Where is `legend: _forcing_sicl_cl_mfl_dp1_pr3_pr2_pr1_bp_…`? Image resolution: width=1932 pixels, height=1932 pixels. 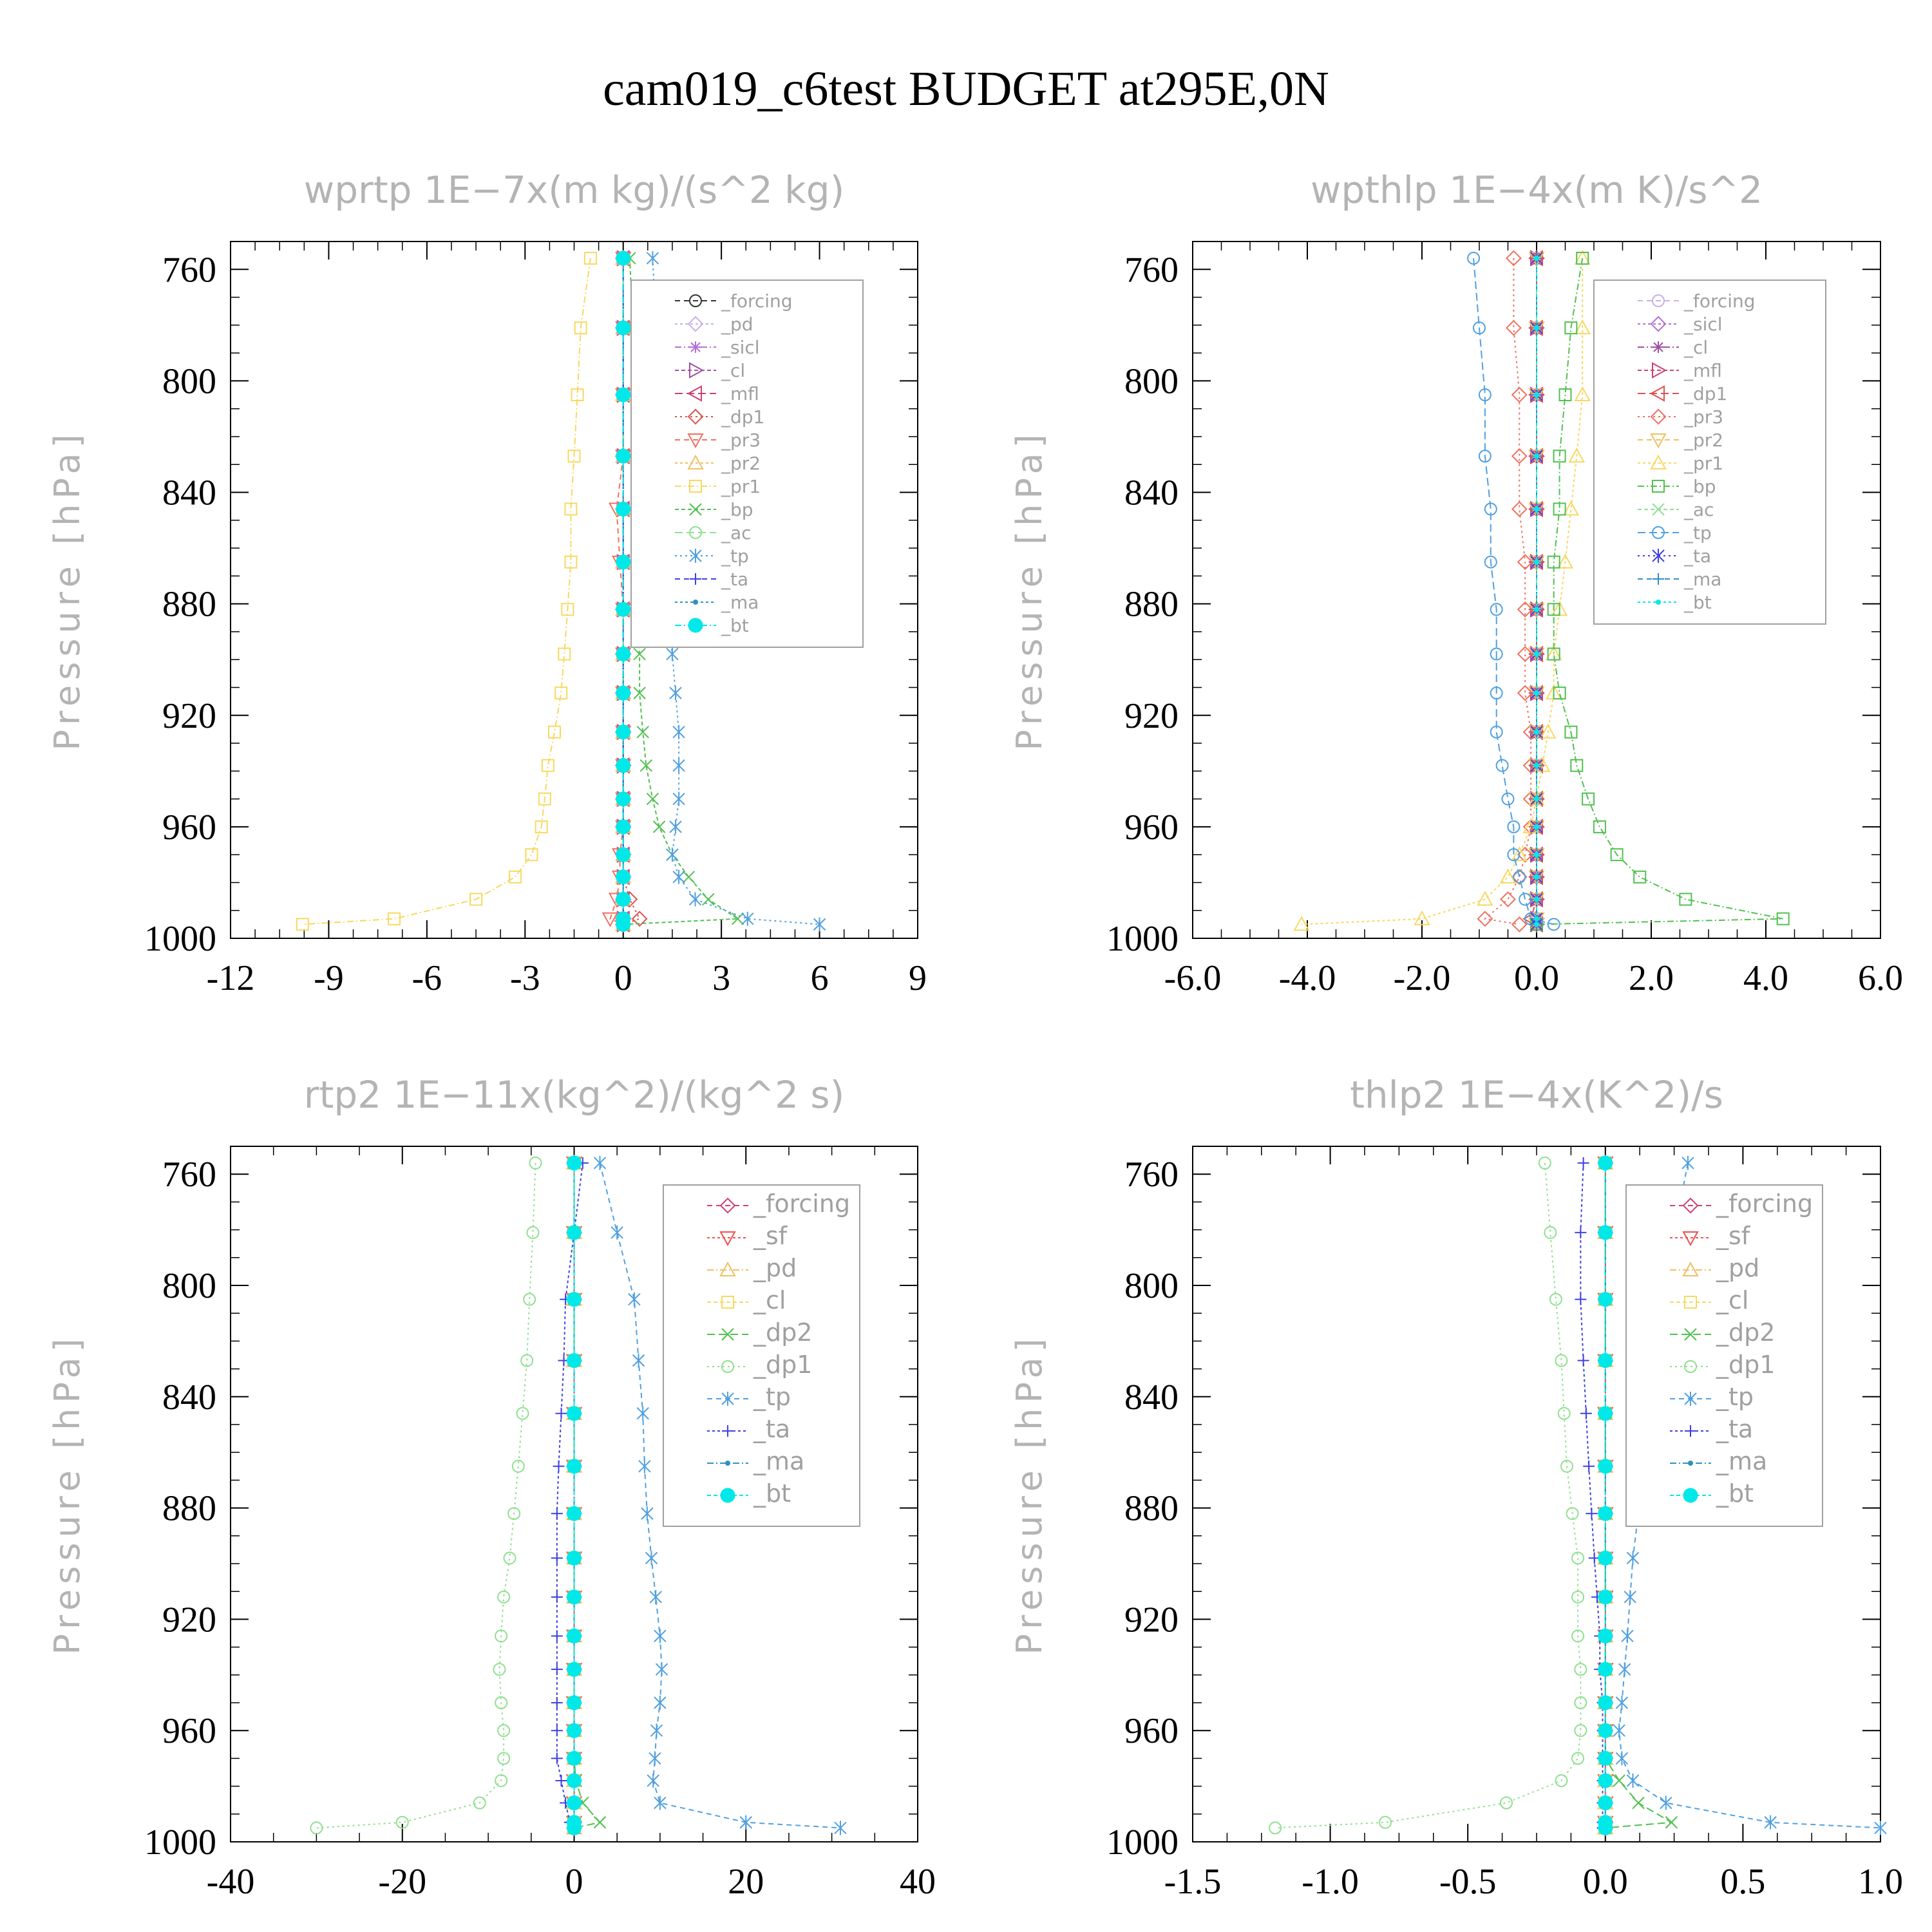
legend: _forcing_sicl_cl_mfl_dp1_pr3_pr2_pr1_bp_… is located at coordinates (1709, 452).